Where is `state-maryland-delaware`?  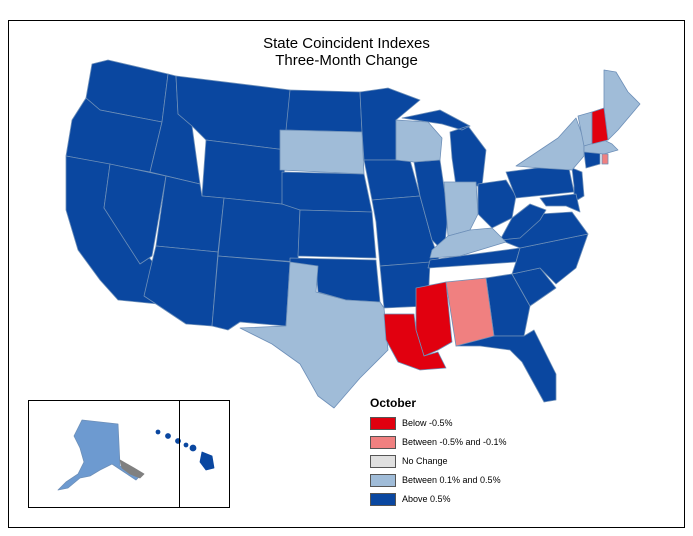
state-maryland-delaware is located at coordinates (560, 203).